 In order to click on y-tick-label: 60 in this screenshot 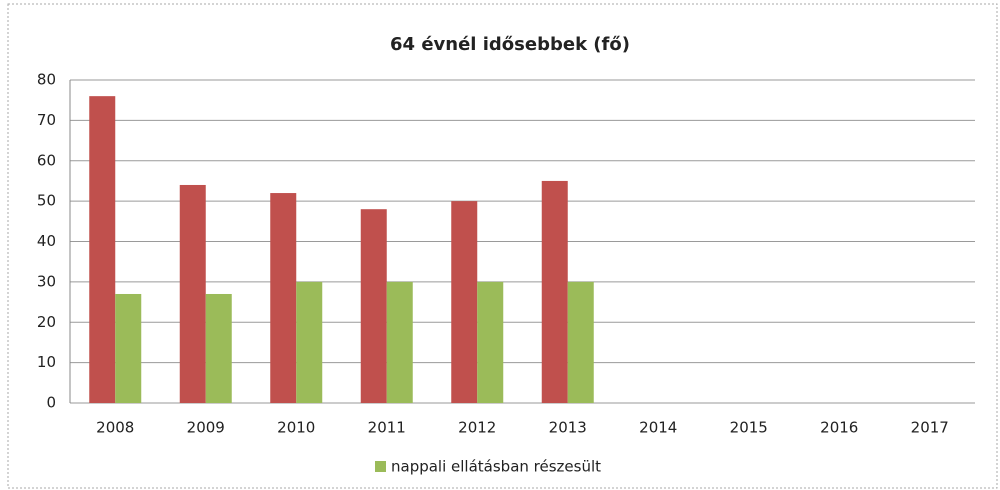, I will do `click(46, 160)`.